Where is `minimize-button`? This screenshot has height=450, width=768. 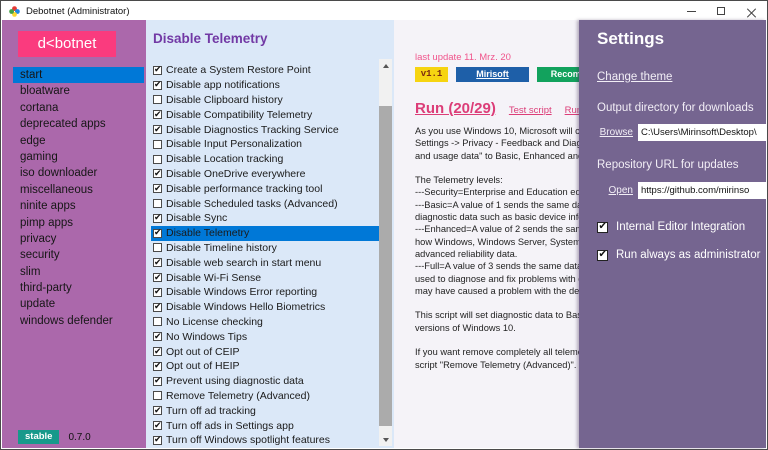 minimize-button is located at coordinates (691, 11).